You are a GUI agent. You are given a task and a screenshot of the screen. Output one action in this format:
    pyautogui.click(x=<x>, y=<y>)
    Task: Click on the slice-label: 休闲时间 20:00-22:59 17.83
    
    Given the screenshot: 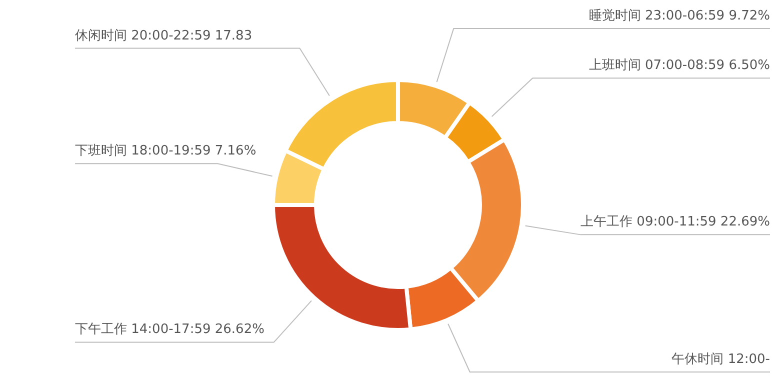 What is the action you would take?
    pyautogui.click(x=163, y=36)
    